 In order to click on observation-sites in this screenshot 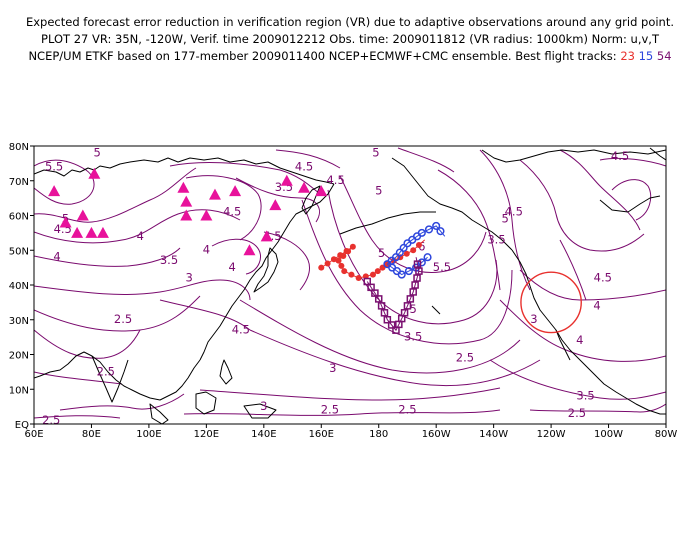, I will do `click(188, 211)`.